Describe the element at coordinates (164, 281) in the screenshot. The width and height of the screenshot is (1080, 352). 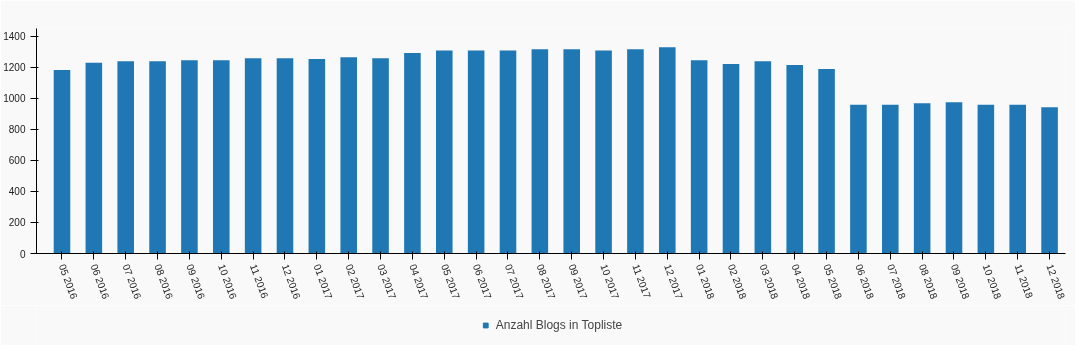
I see `x-tick-label: 08 2016` at that location.